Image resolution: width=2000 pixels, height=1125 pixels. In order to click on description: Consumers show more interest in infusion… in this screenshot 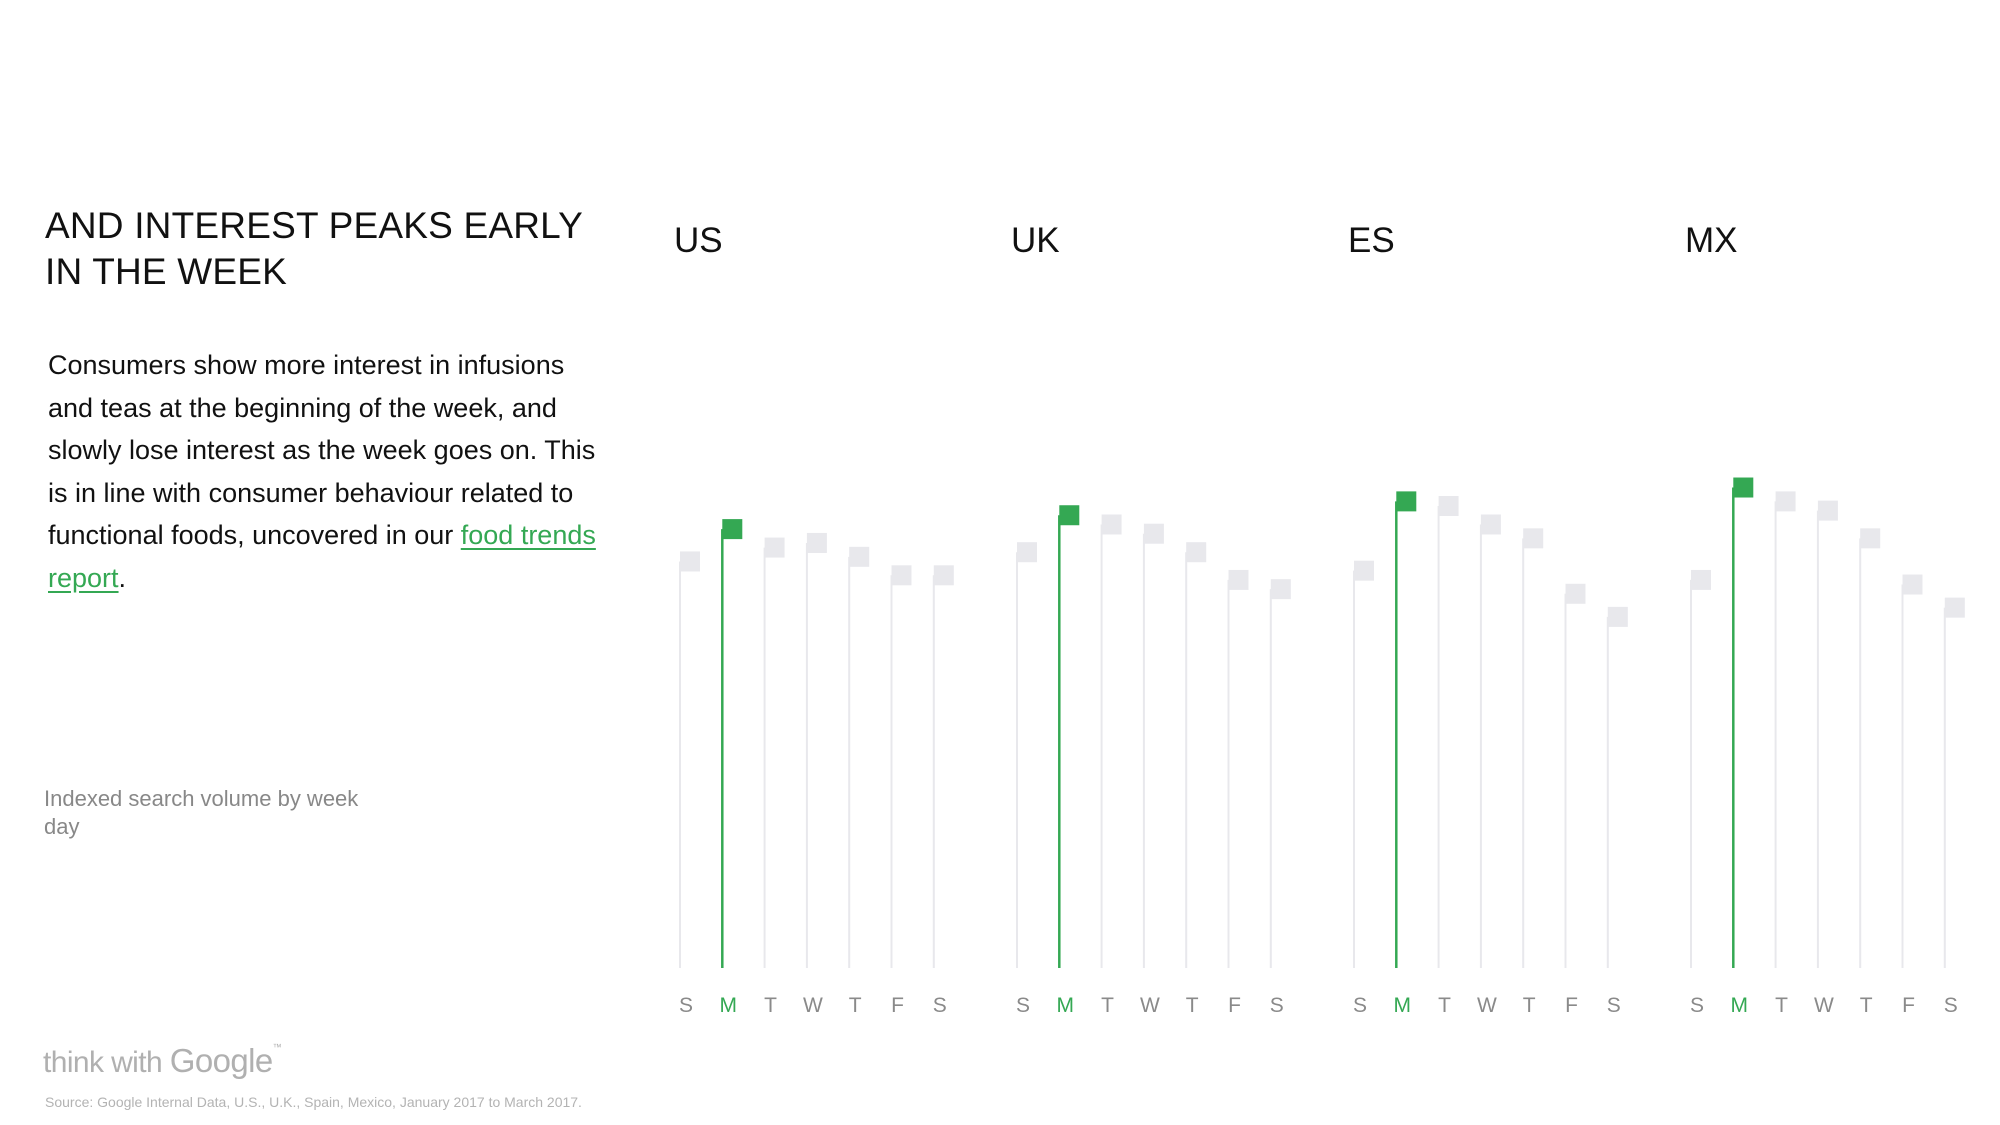, I will do `click(328, 471)`.